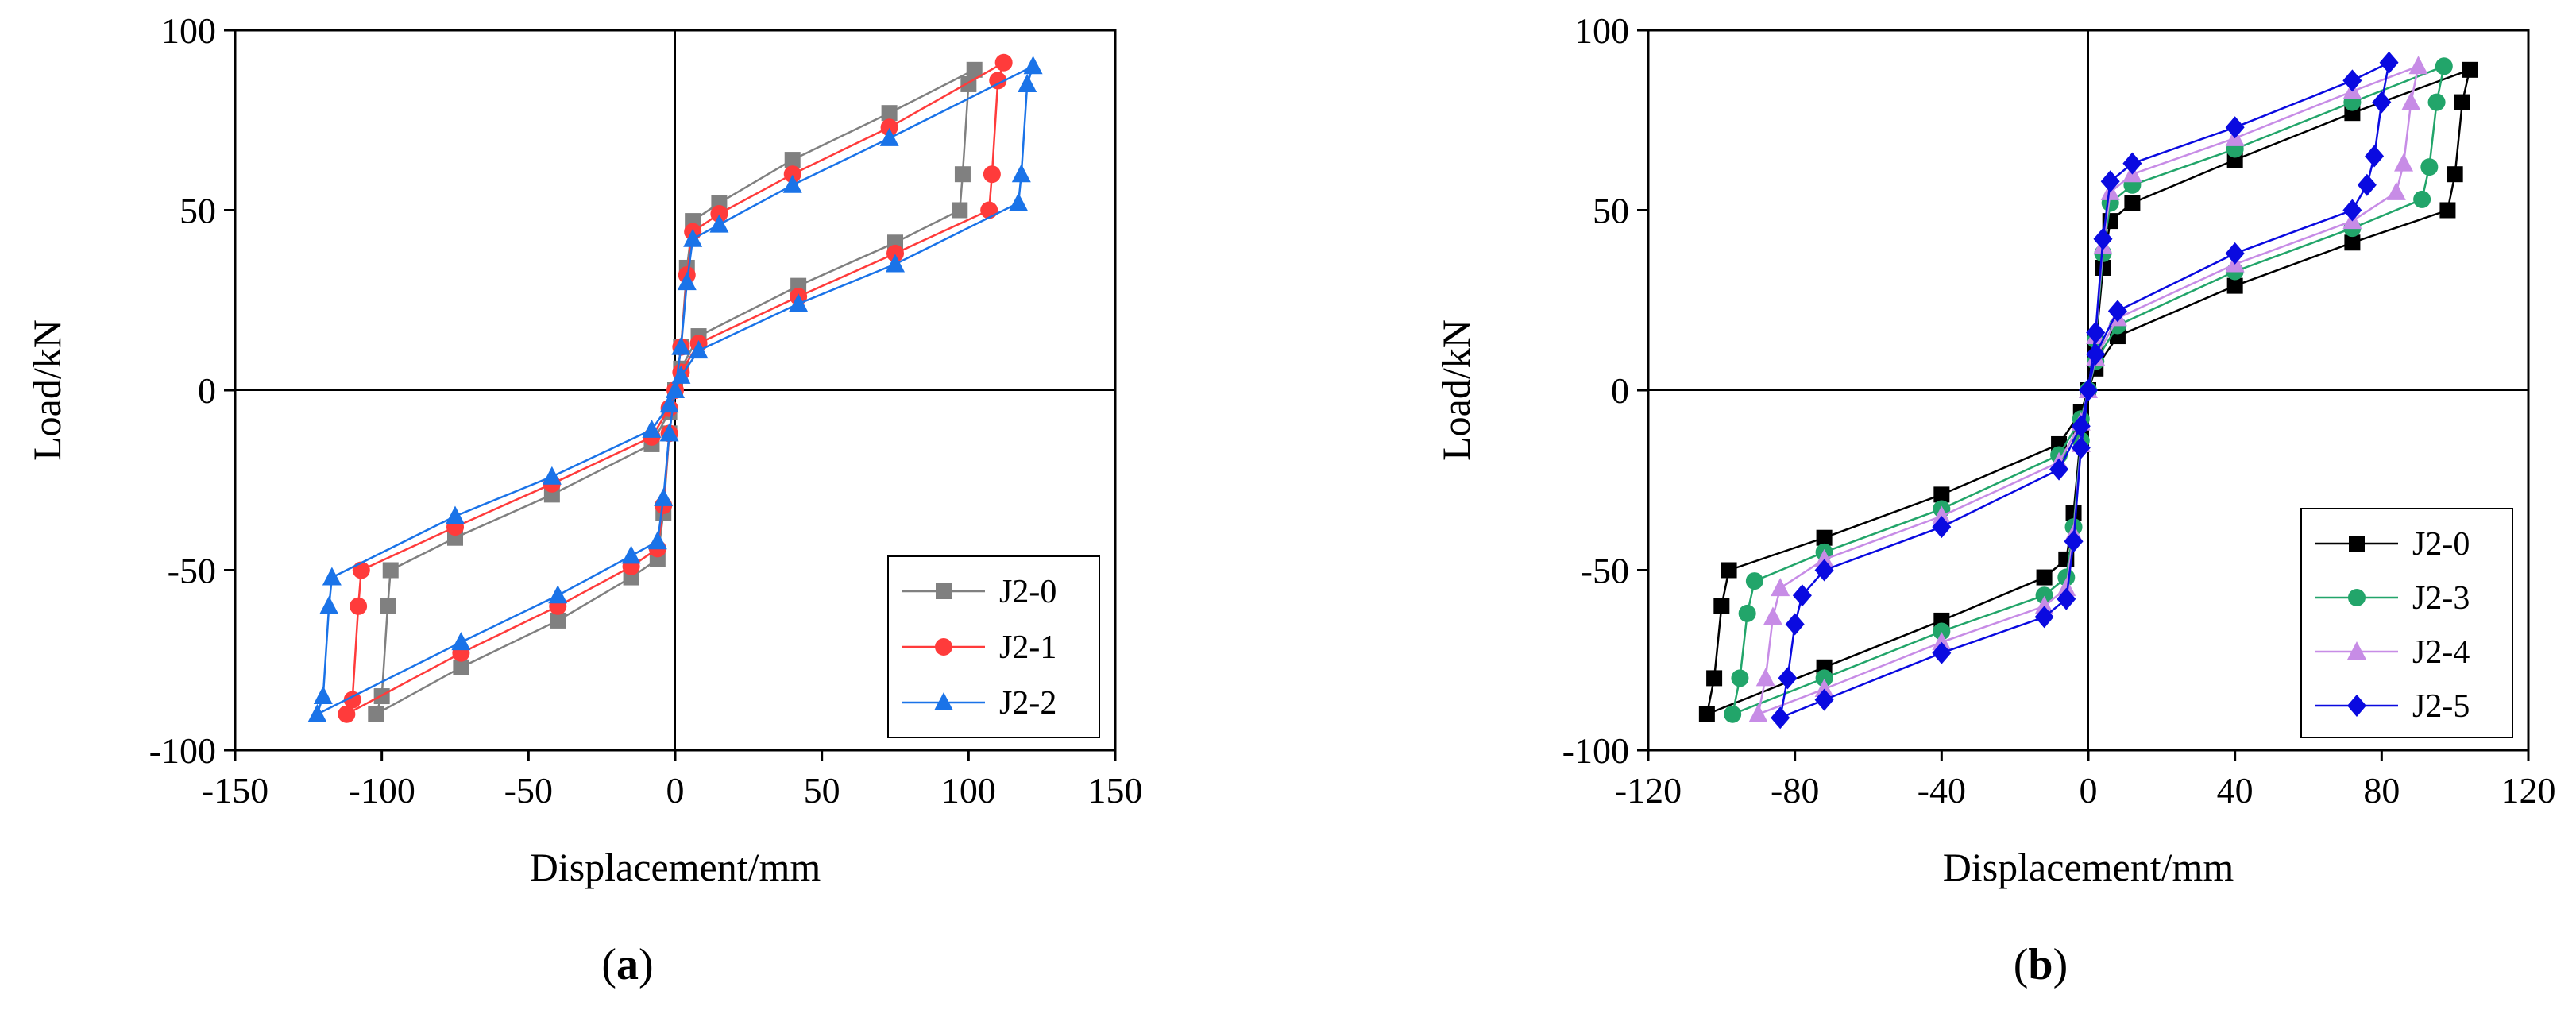  I want to click on panel-b-x-tick-label: 120, so click(2528, 790).